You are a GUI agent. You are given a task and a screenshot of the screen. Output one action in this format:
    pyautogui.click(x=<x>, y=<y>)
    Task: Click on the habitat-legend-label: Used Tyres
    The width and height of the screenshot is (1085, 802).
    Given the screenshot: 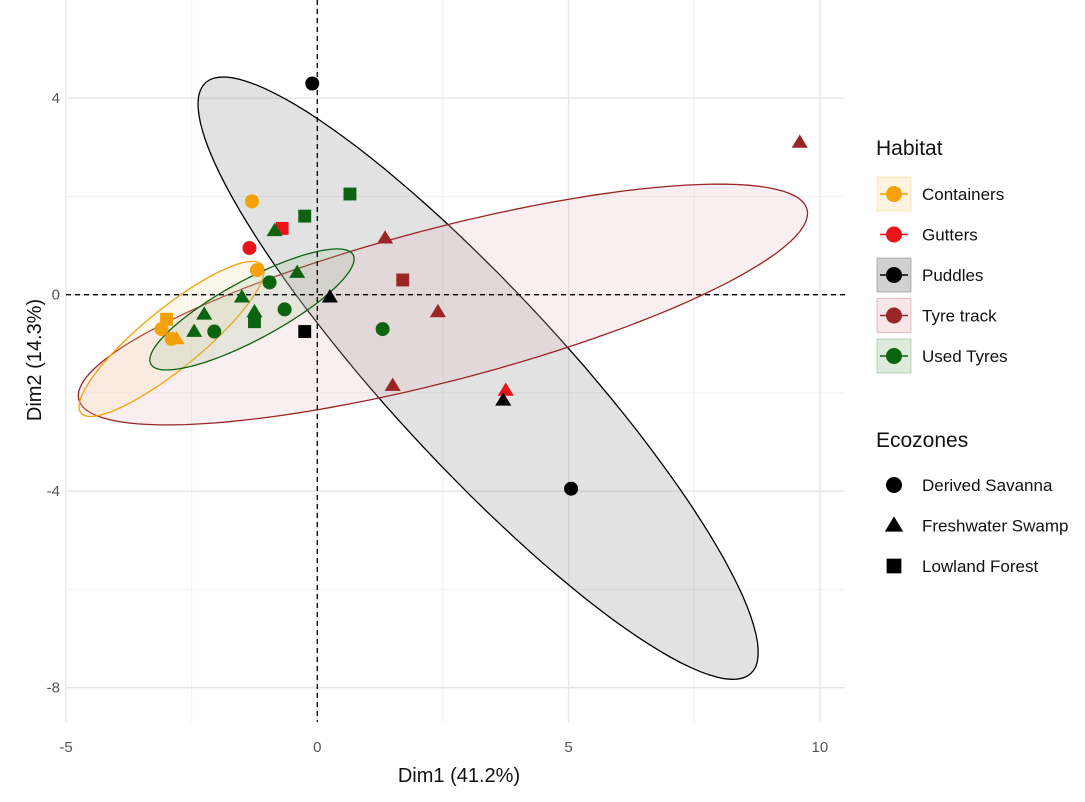 What is the action you would take?
    pyautogui.click(x=965, y=356)
    